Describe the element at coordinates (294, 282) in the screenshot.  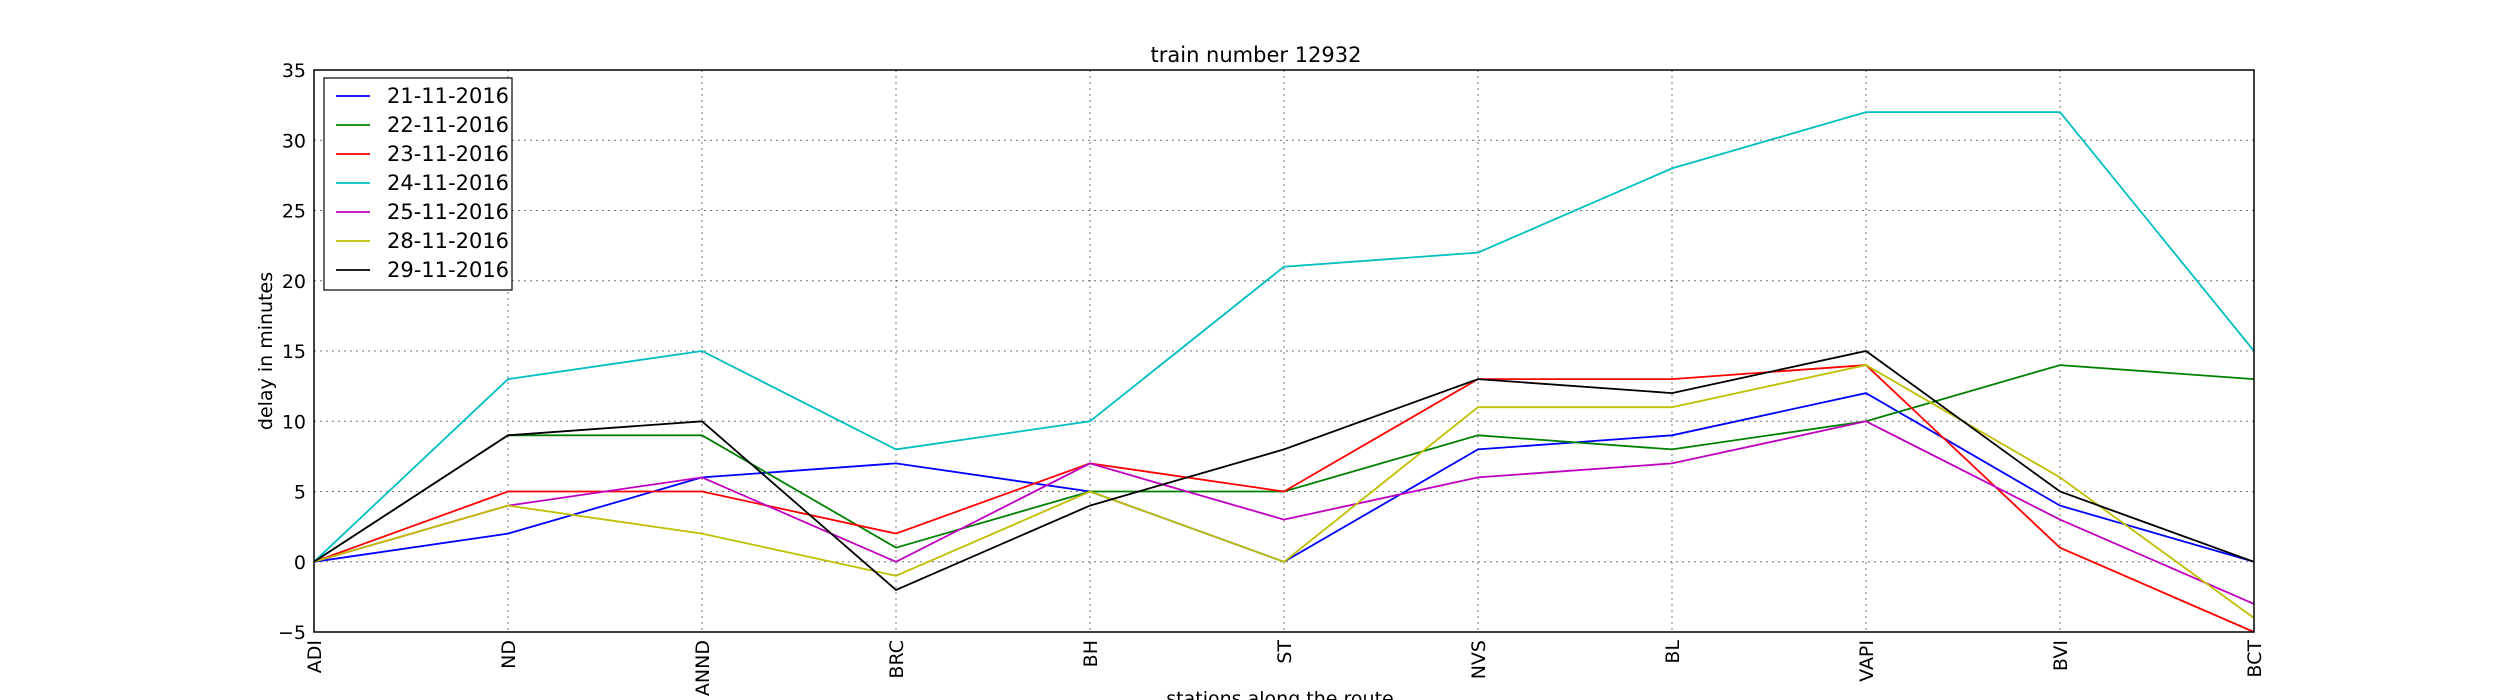
I see `y-tick-label: 20` at that location.